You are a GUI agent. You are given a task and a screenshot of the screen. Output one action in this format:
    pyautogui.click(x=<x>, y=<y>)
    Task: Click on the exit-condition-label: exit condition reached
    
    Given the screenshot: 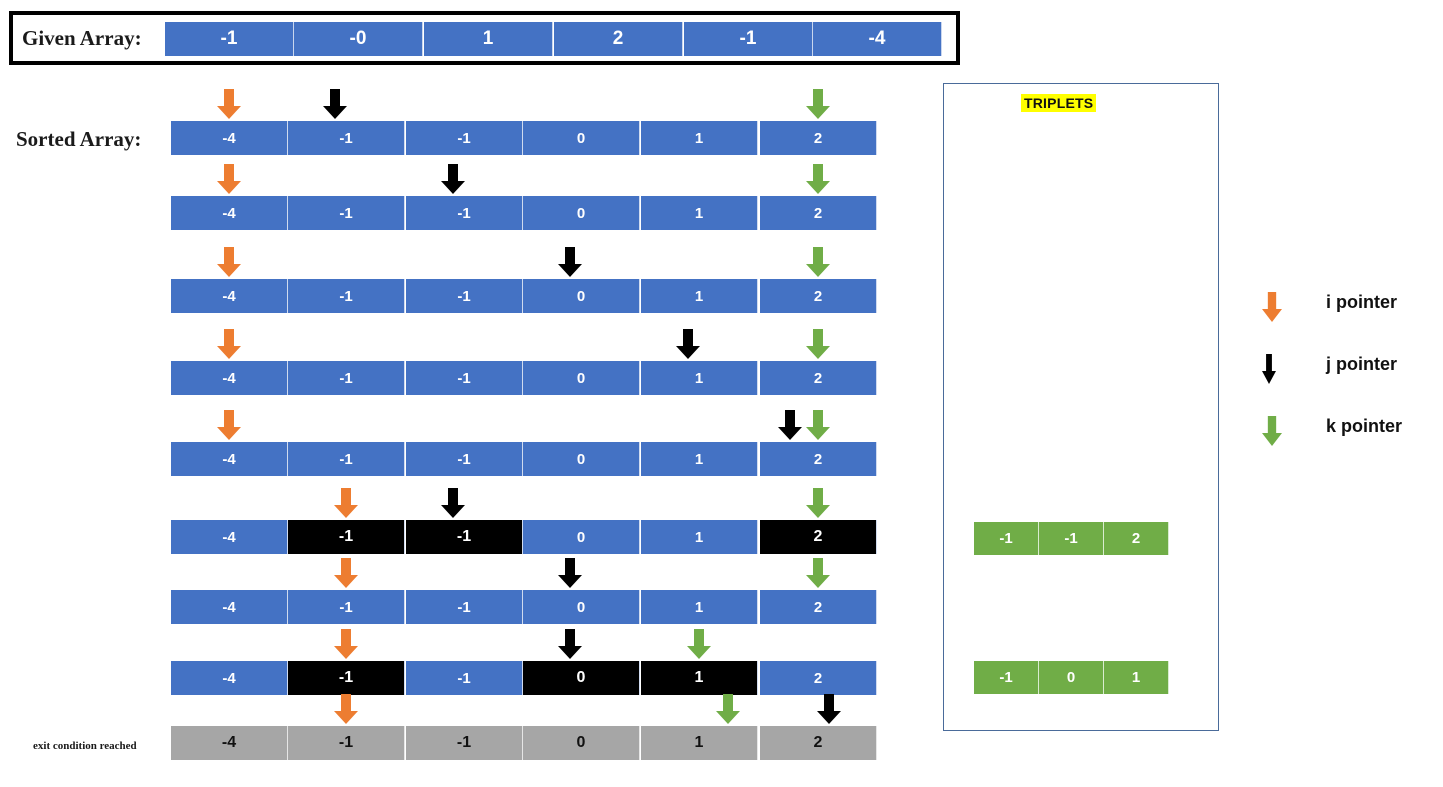 What is the action you would take?
    pyautogui.click(x=85, y=746)
    